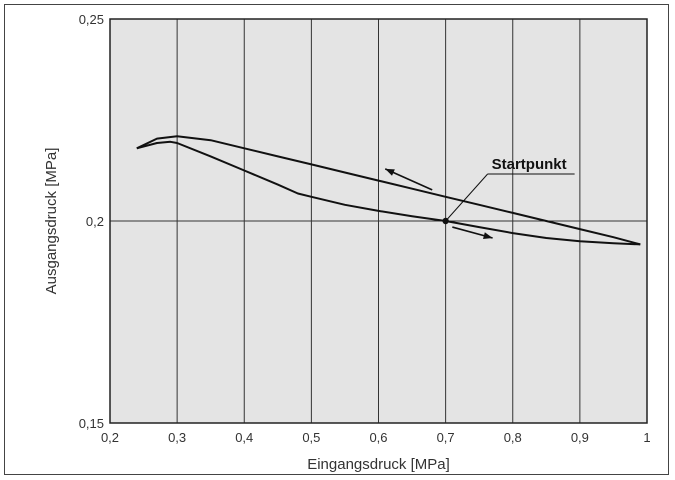  Describe the element at coordinates (311, 437) in the screenshot. I see `x-tick-label: 0,5` at that location.